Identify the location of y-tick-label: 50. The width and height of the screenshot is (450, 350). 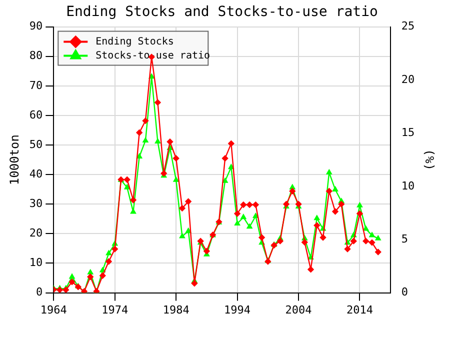
(36, 144).